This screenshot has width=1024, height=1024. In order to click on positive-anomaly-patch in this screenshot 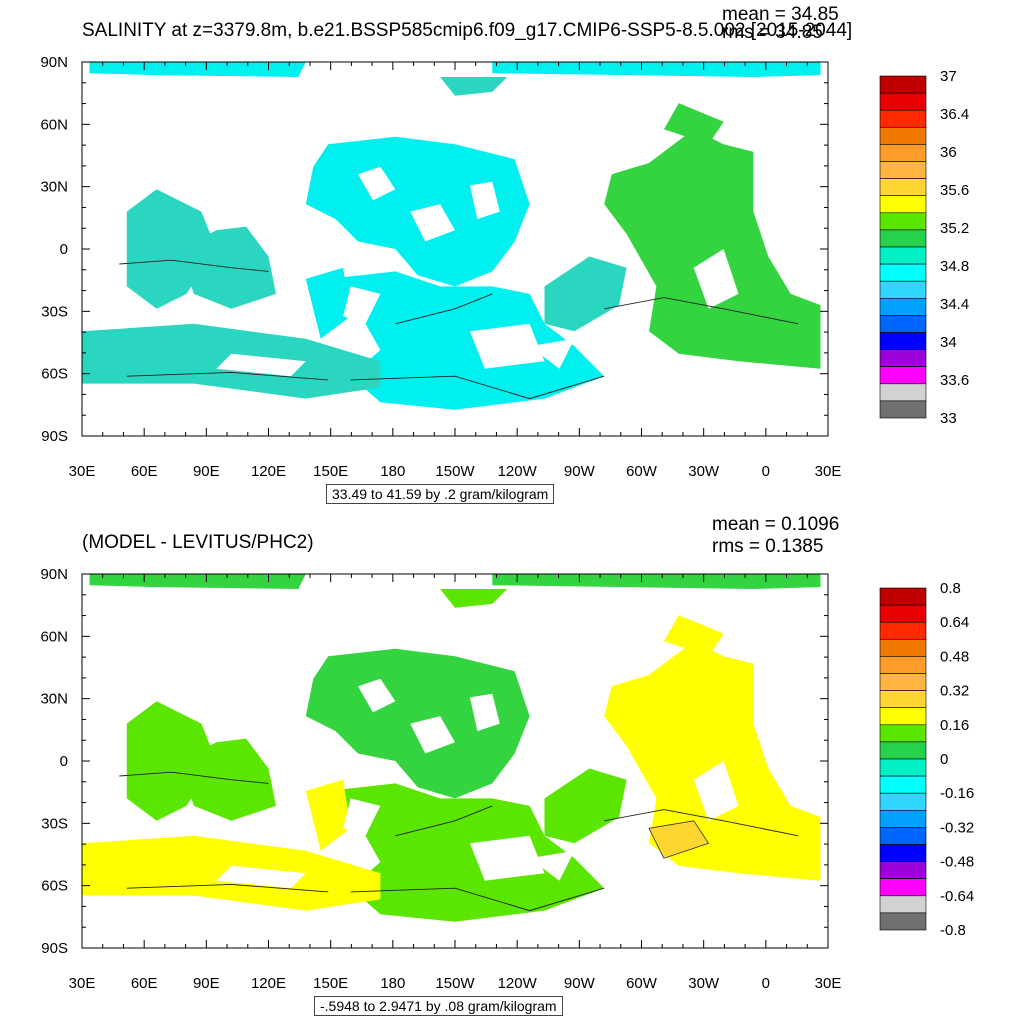, I will do `click(679, 839)`.